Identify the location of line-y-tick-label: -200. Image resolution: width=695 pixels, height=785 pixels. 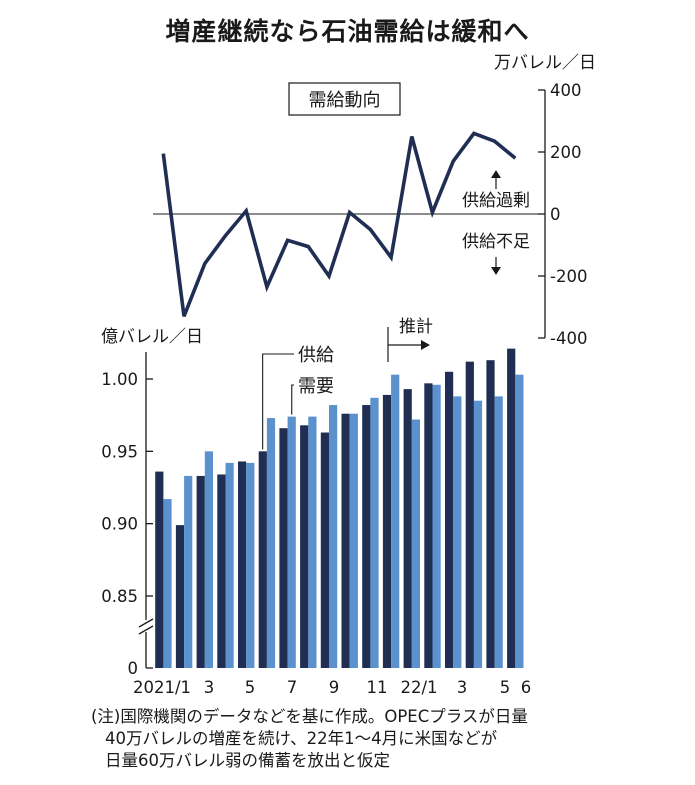
(568, 276).